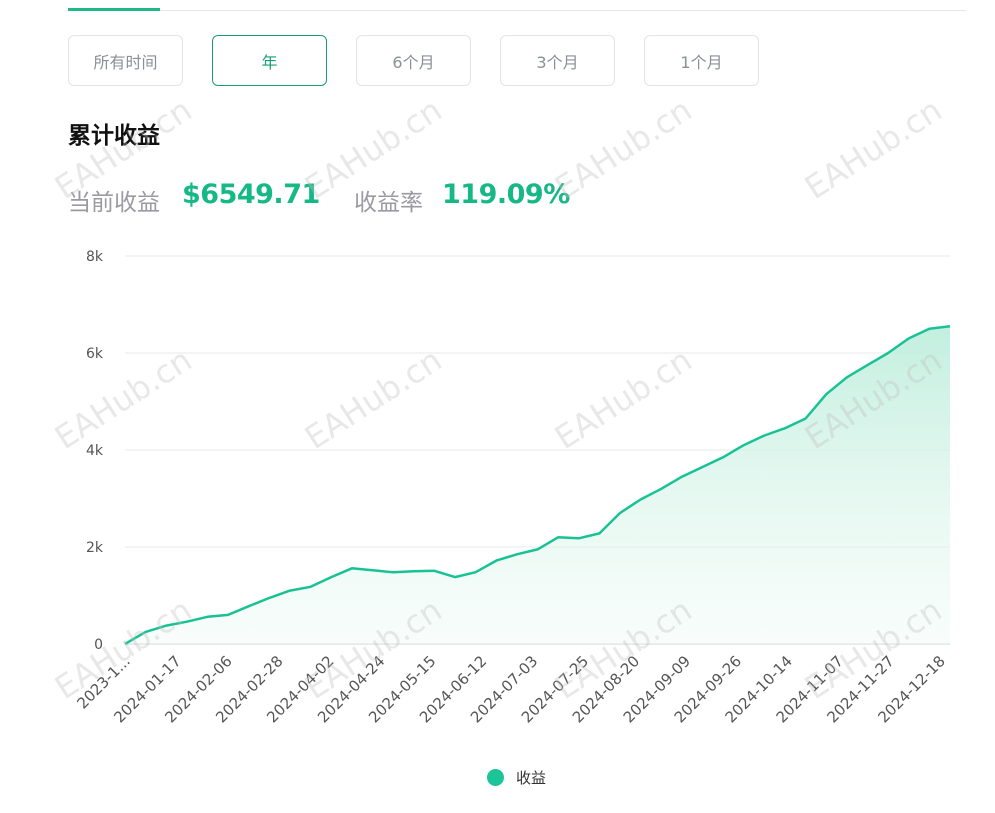 Image resolution: width=995 pixels, height=813 pixels. What do you see at coordinates (95, 354) in the screenshot?
I see `y-tick-label: 6k` at bounding box center [95, 354].